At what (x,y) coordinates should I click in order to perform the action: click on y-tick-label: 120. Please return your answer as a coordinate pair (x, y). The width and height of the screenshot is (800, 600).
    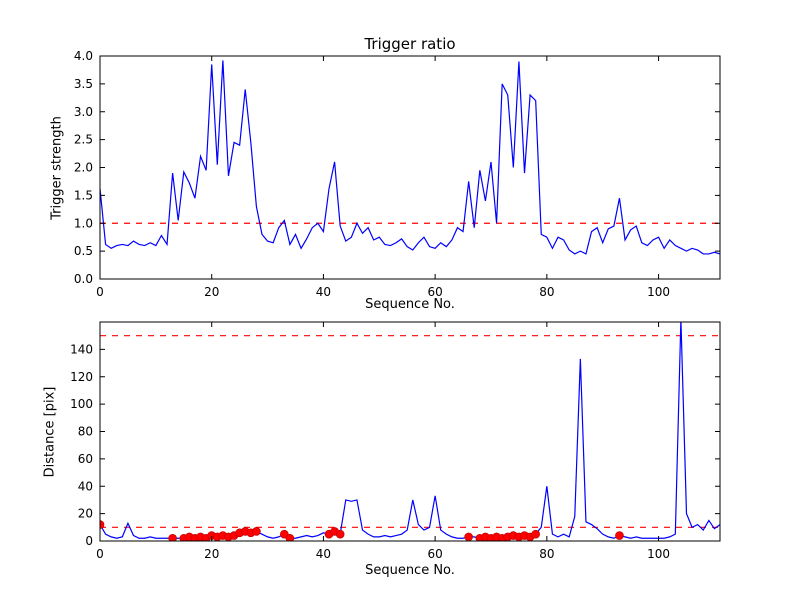
    Looking at the image, I should click on (81, 377).